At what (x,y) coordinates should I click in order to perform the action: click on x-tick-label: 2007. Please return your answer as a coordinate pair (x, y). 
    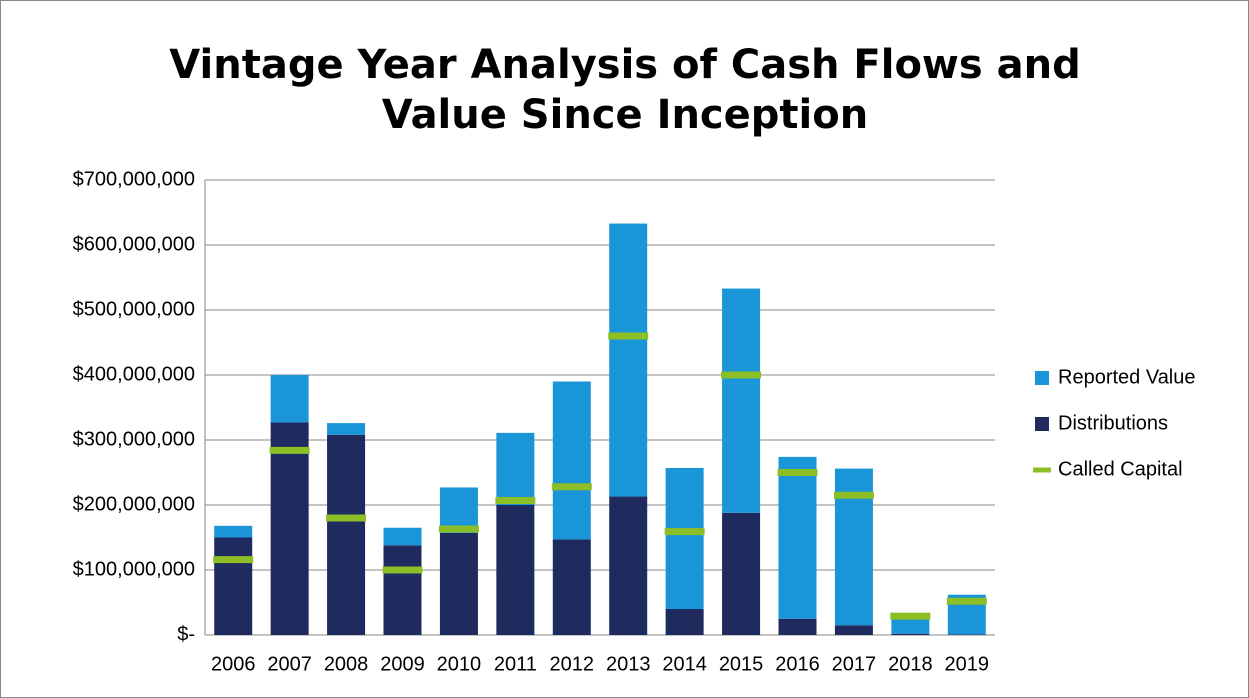
    Looking at the image, I should click on (289, 664).